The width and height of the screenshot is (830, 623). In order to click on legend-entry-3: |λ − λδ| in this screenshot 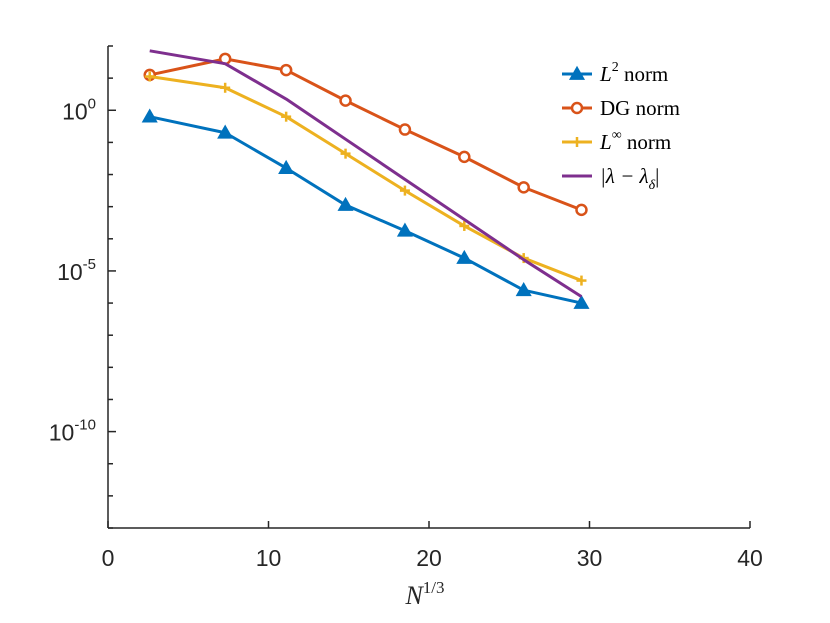, I will do `click(610, 178)`.